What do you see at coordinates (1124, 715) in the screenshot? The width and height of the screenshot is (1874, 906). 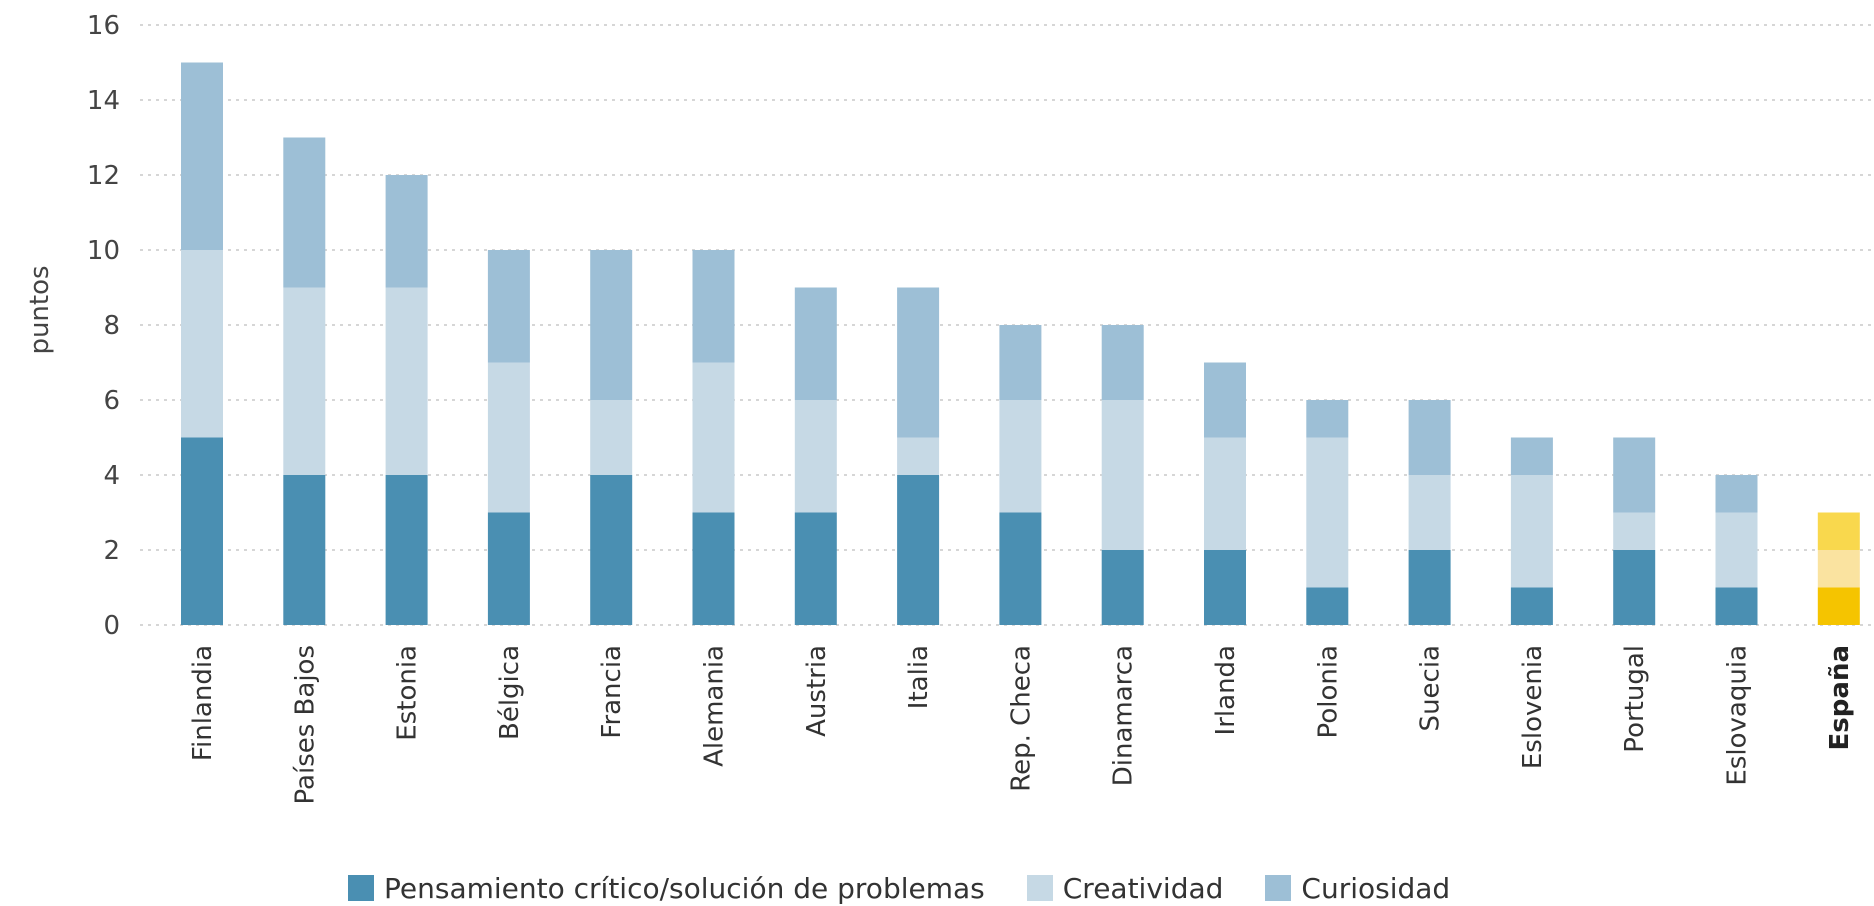 I see `x-tick-label: Dinamarca` at bounding box center [1124, 715].